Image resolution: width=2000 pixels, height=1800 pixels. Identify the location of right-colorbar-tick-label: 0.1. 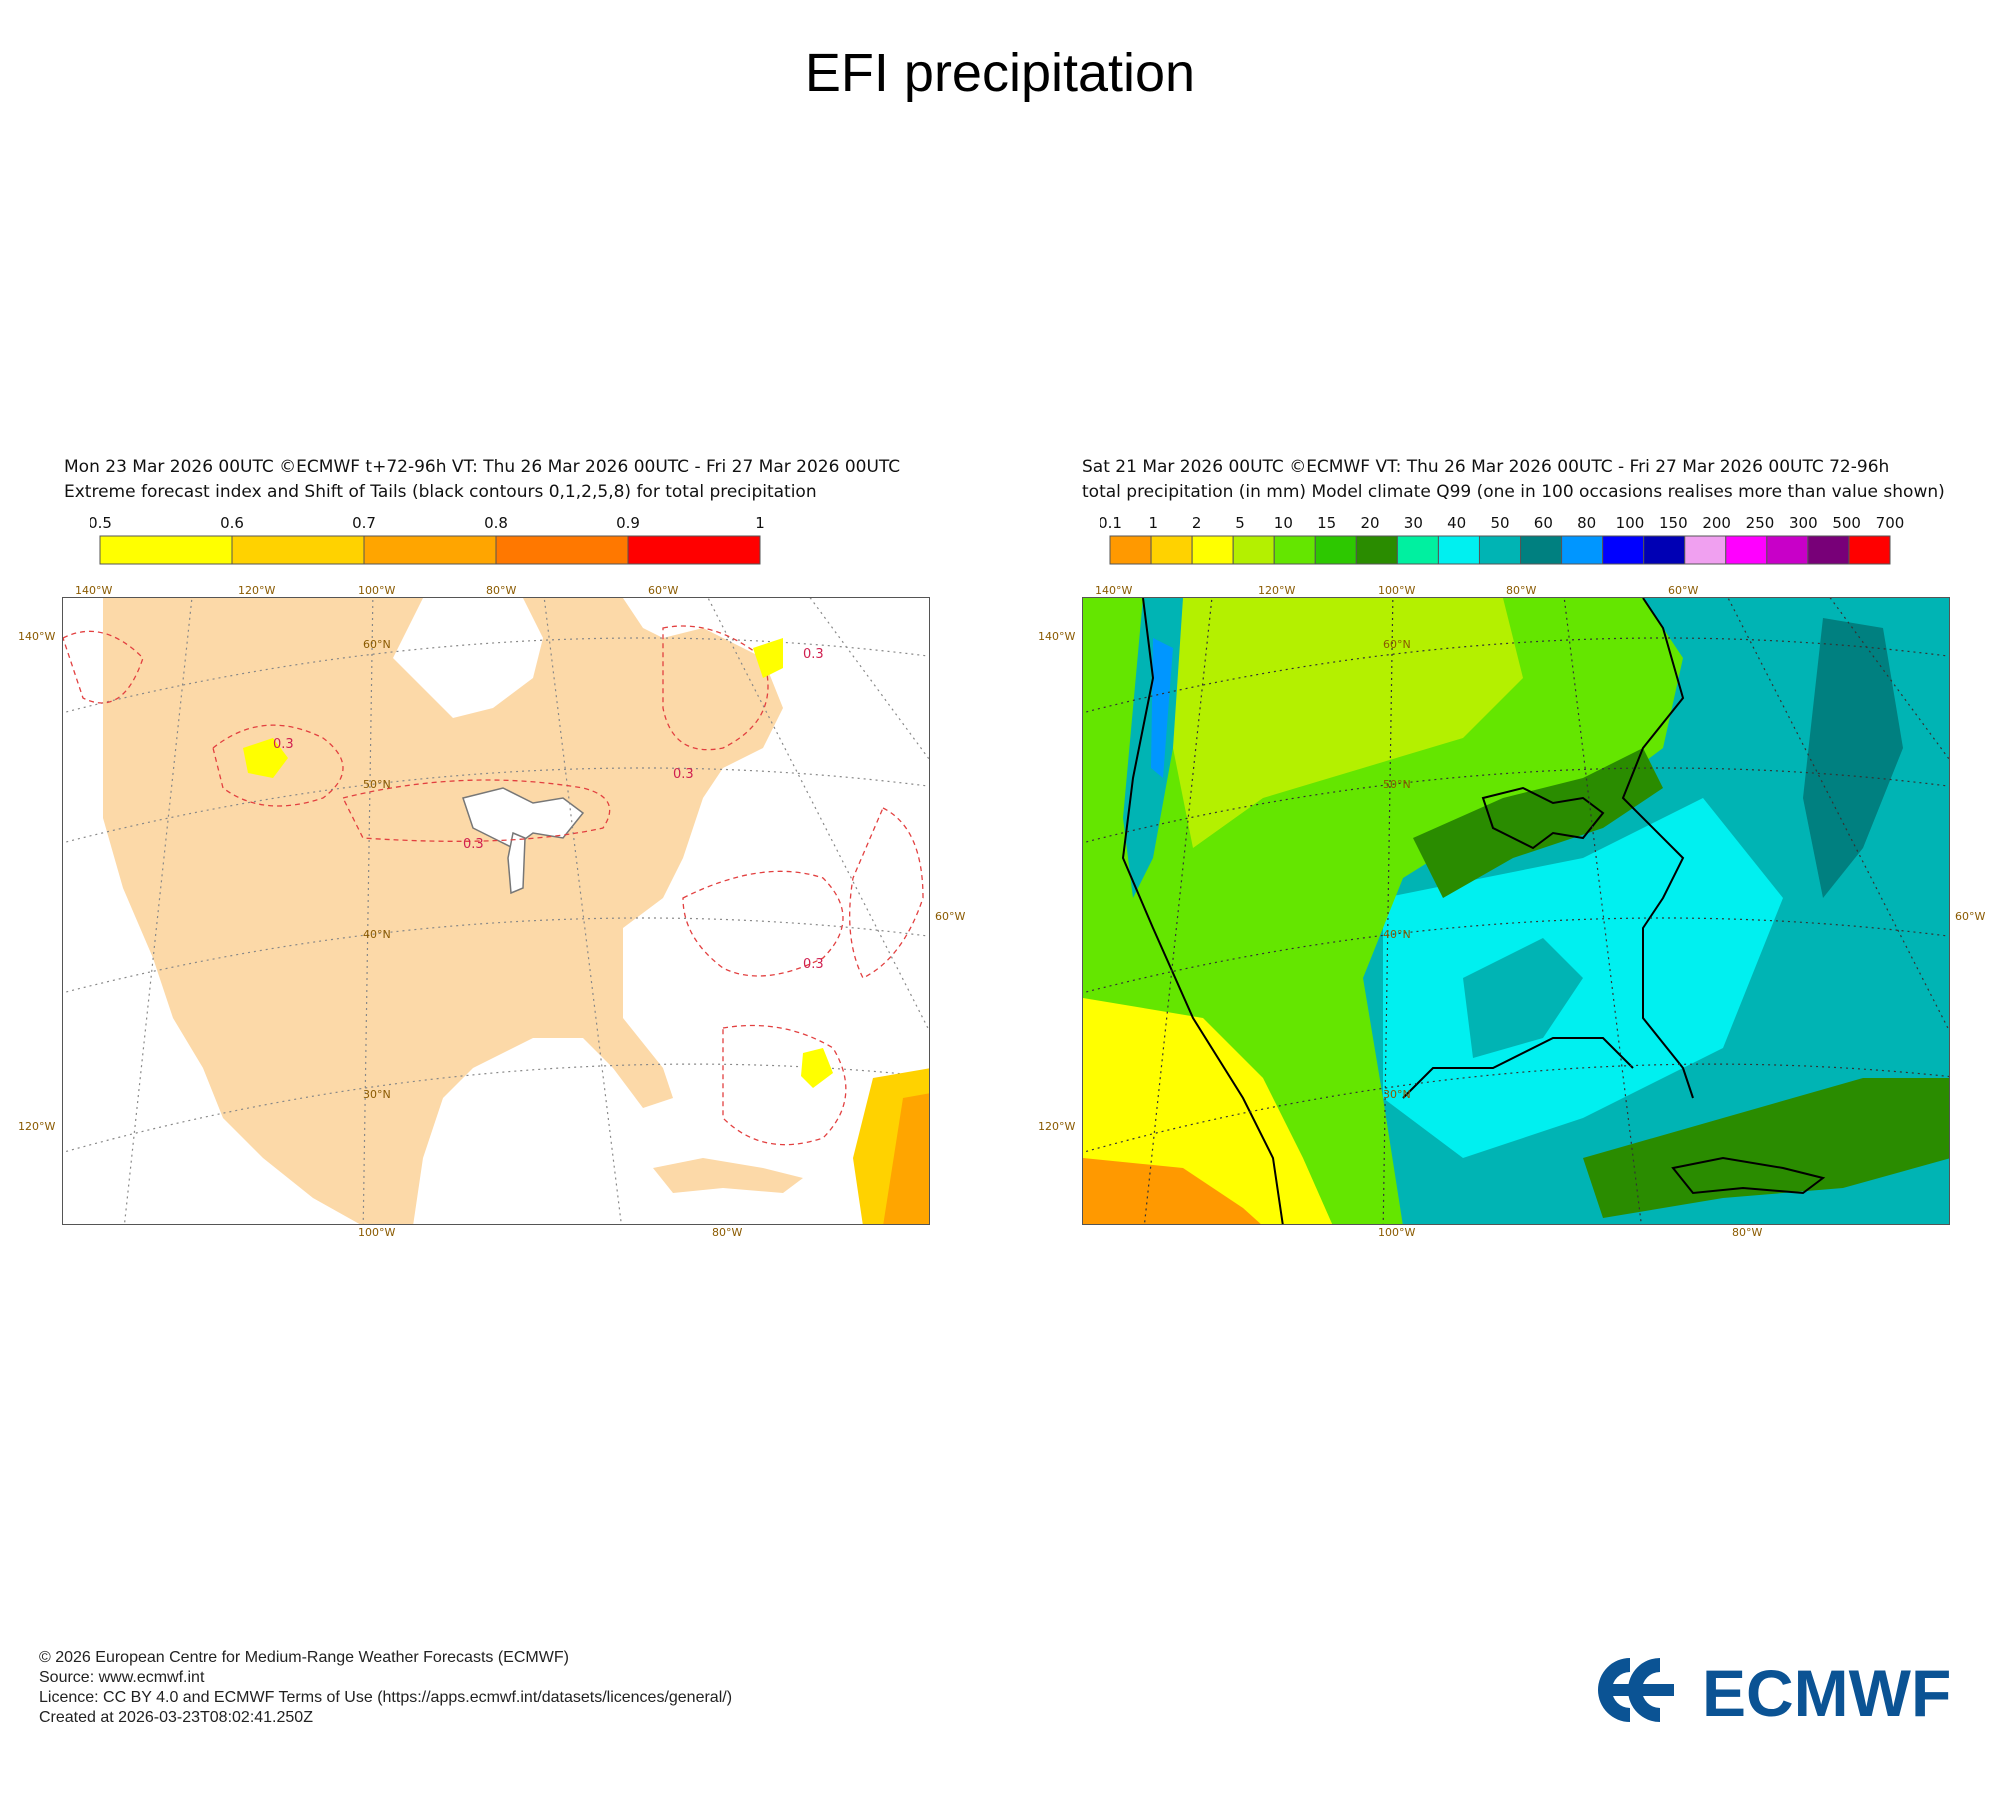
(1111, 523).